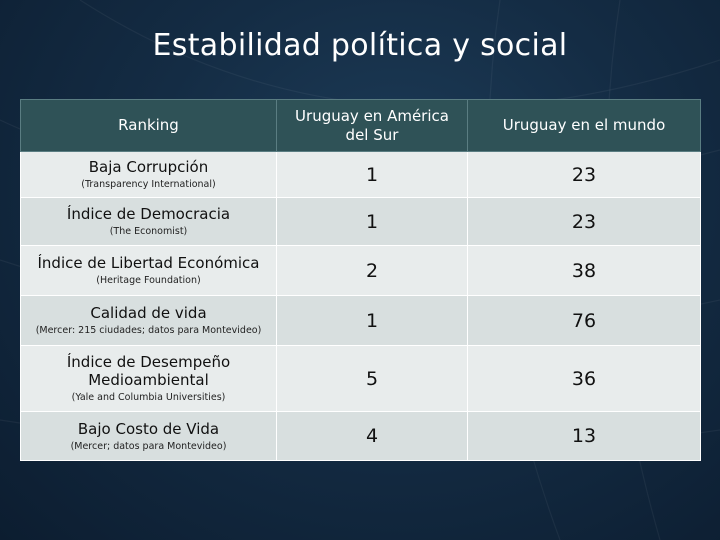 This screenshot has height=540, width=720. Describe the element at coordinates (148, 313) in the screenshot. I see `ranking-name: Calidad de vida` at that location.